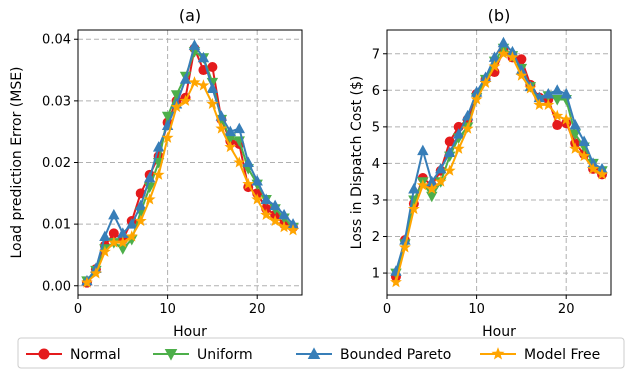 The height and width of the screenshot is (370, 626). I want to click on panel-b-ytick-label-2: 3, so click(376, 200).